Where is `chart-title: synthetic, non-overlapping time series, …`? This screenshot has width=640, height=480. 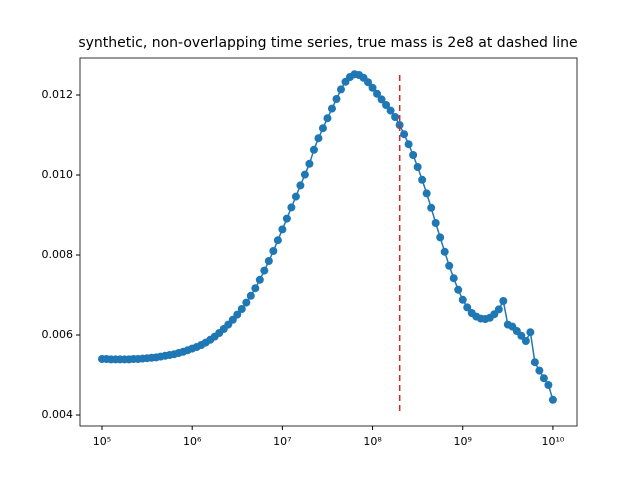
chart-title: synthetic, non-overlapping time series, … is located at coordinates (327, 43).